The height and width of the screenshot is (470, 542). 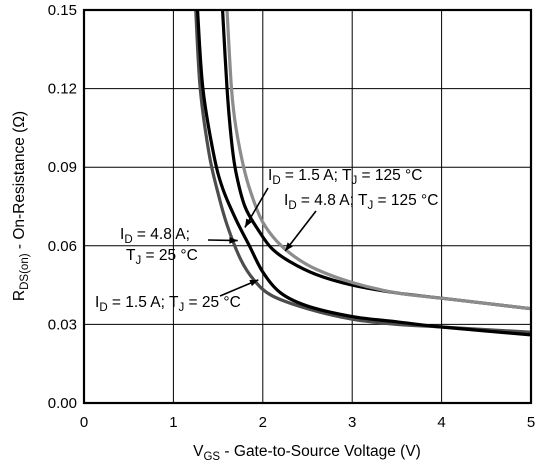 What do you see at coordinates (263, 422) in the screenshot?
I see `x-tick-label: 2` at bounding box center [263, 422].